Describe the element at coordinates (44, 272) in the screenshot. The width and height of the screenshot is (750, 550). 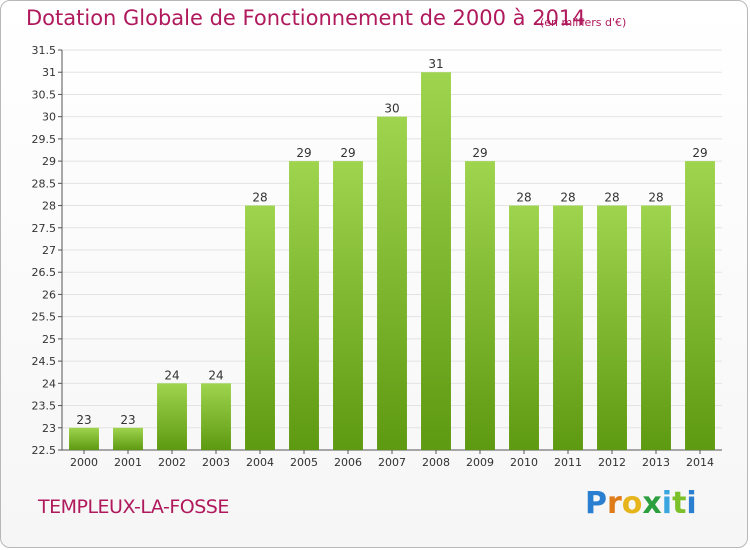
I see `y-tick-label: 26.5` at that location.